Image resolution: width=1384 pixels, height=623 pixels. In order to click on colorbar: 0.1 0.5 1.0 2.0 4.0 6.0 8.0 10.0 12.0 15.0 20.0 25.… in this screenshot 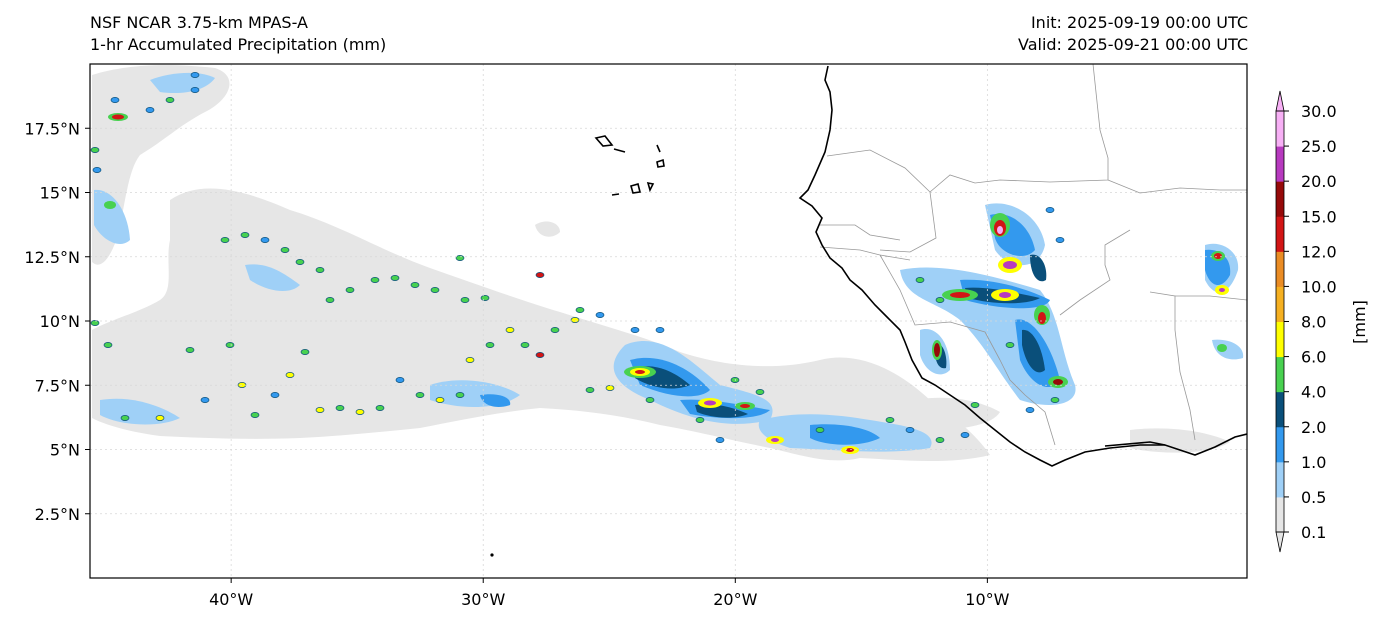, I will do `click(1306, 321)`.